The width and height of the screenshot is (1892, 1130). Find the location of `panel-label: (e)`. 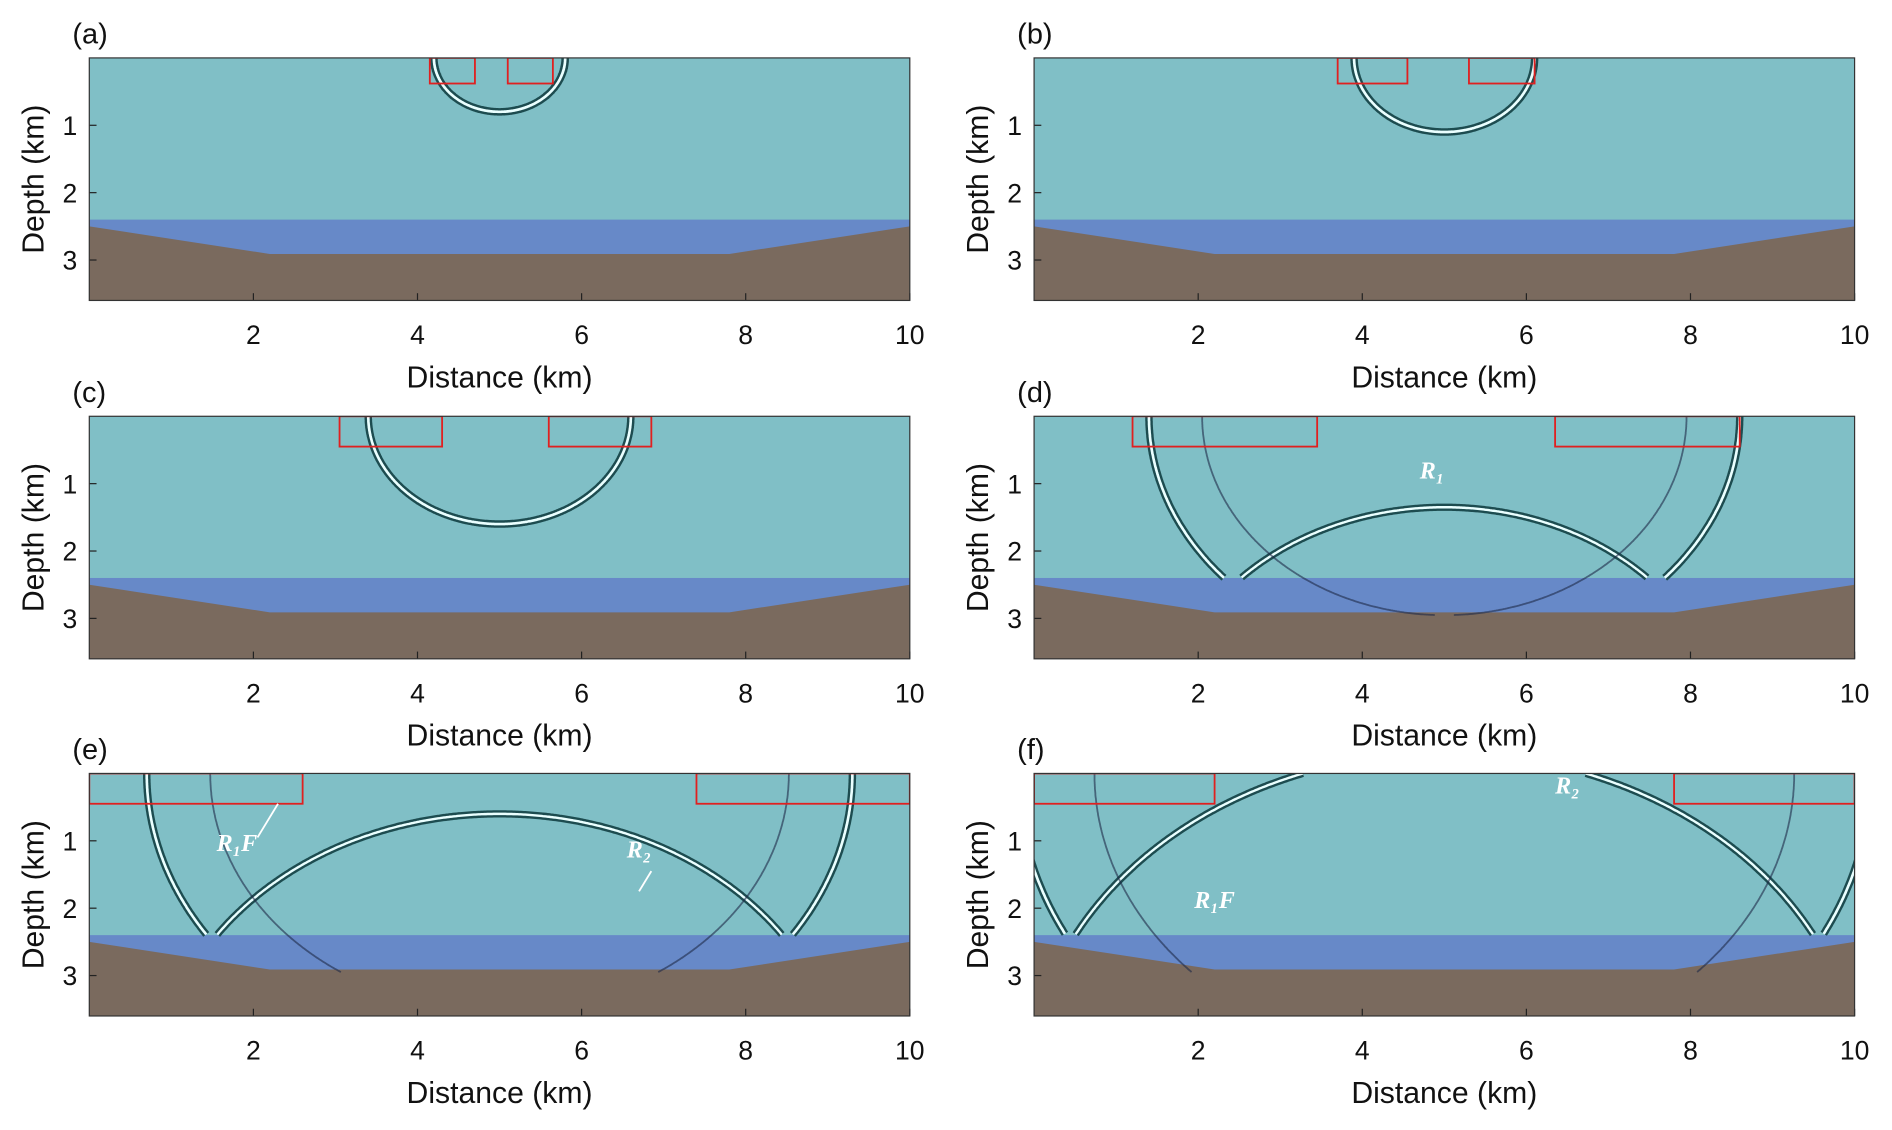

panel-label: (e) is located at coordinates (89, 750).